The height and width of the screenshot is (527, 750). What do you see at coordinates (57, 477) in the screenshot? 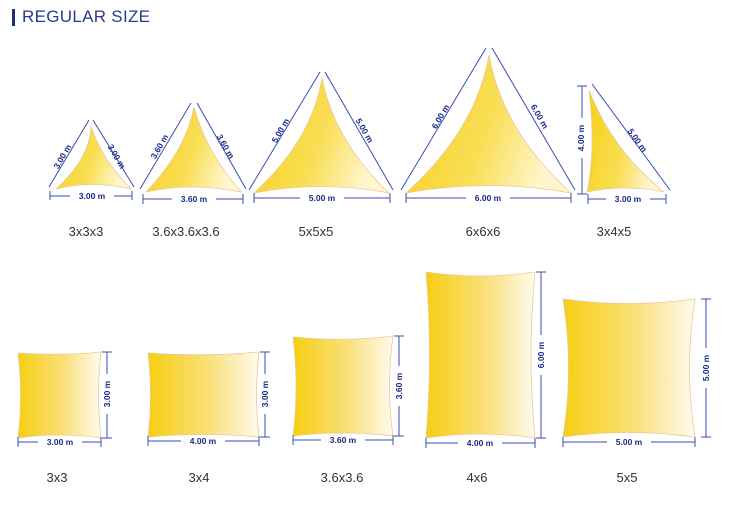
I see `size-caption: 3x3` at bounding box center [57, 477].